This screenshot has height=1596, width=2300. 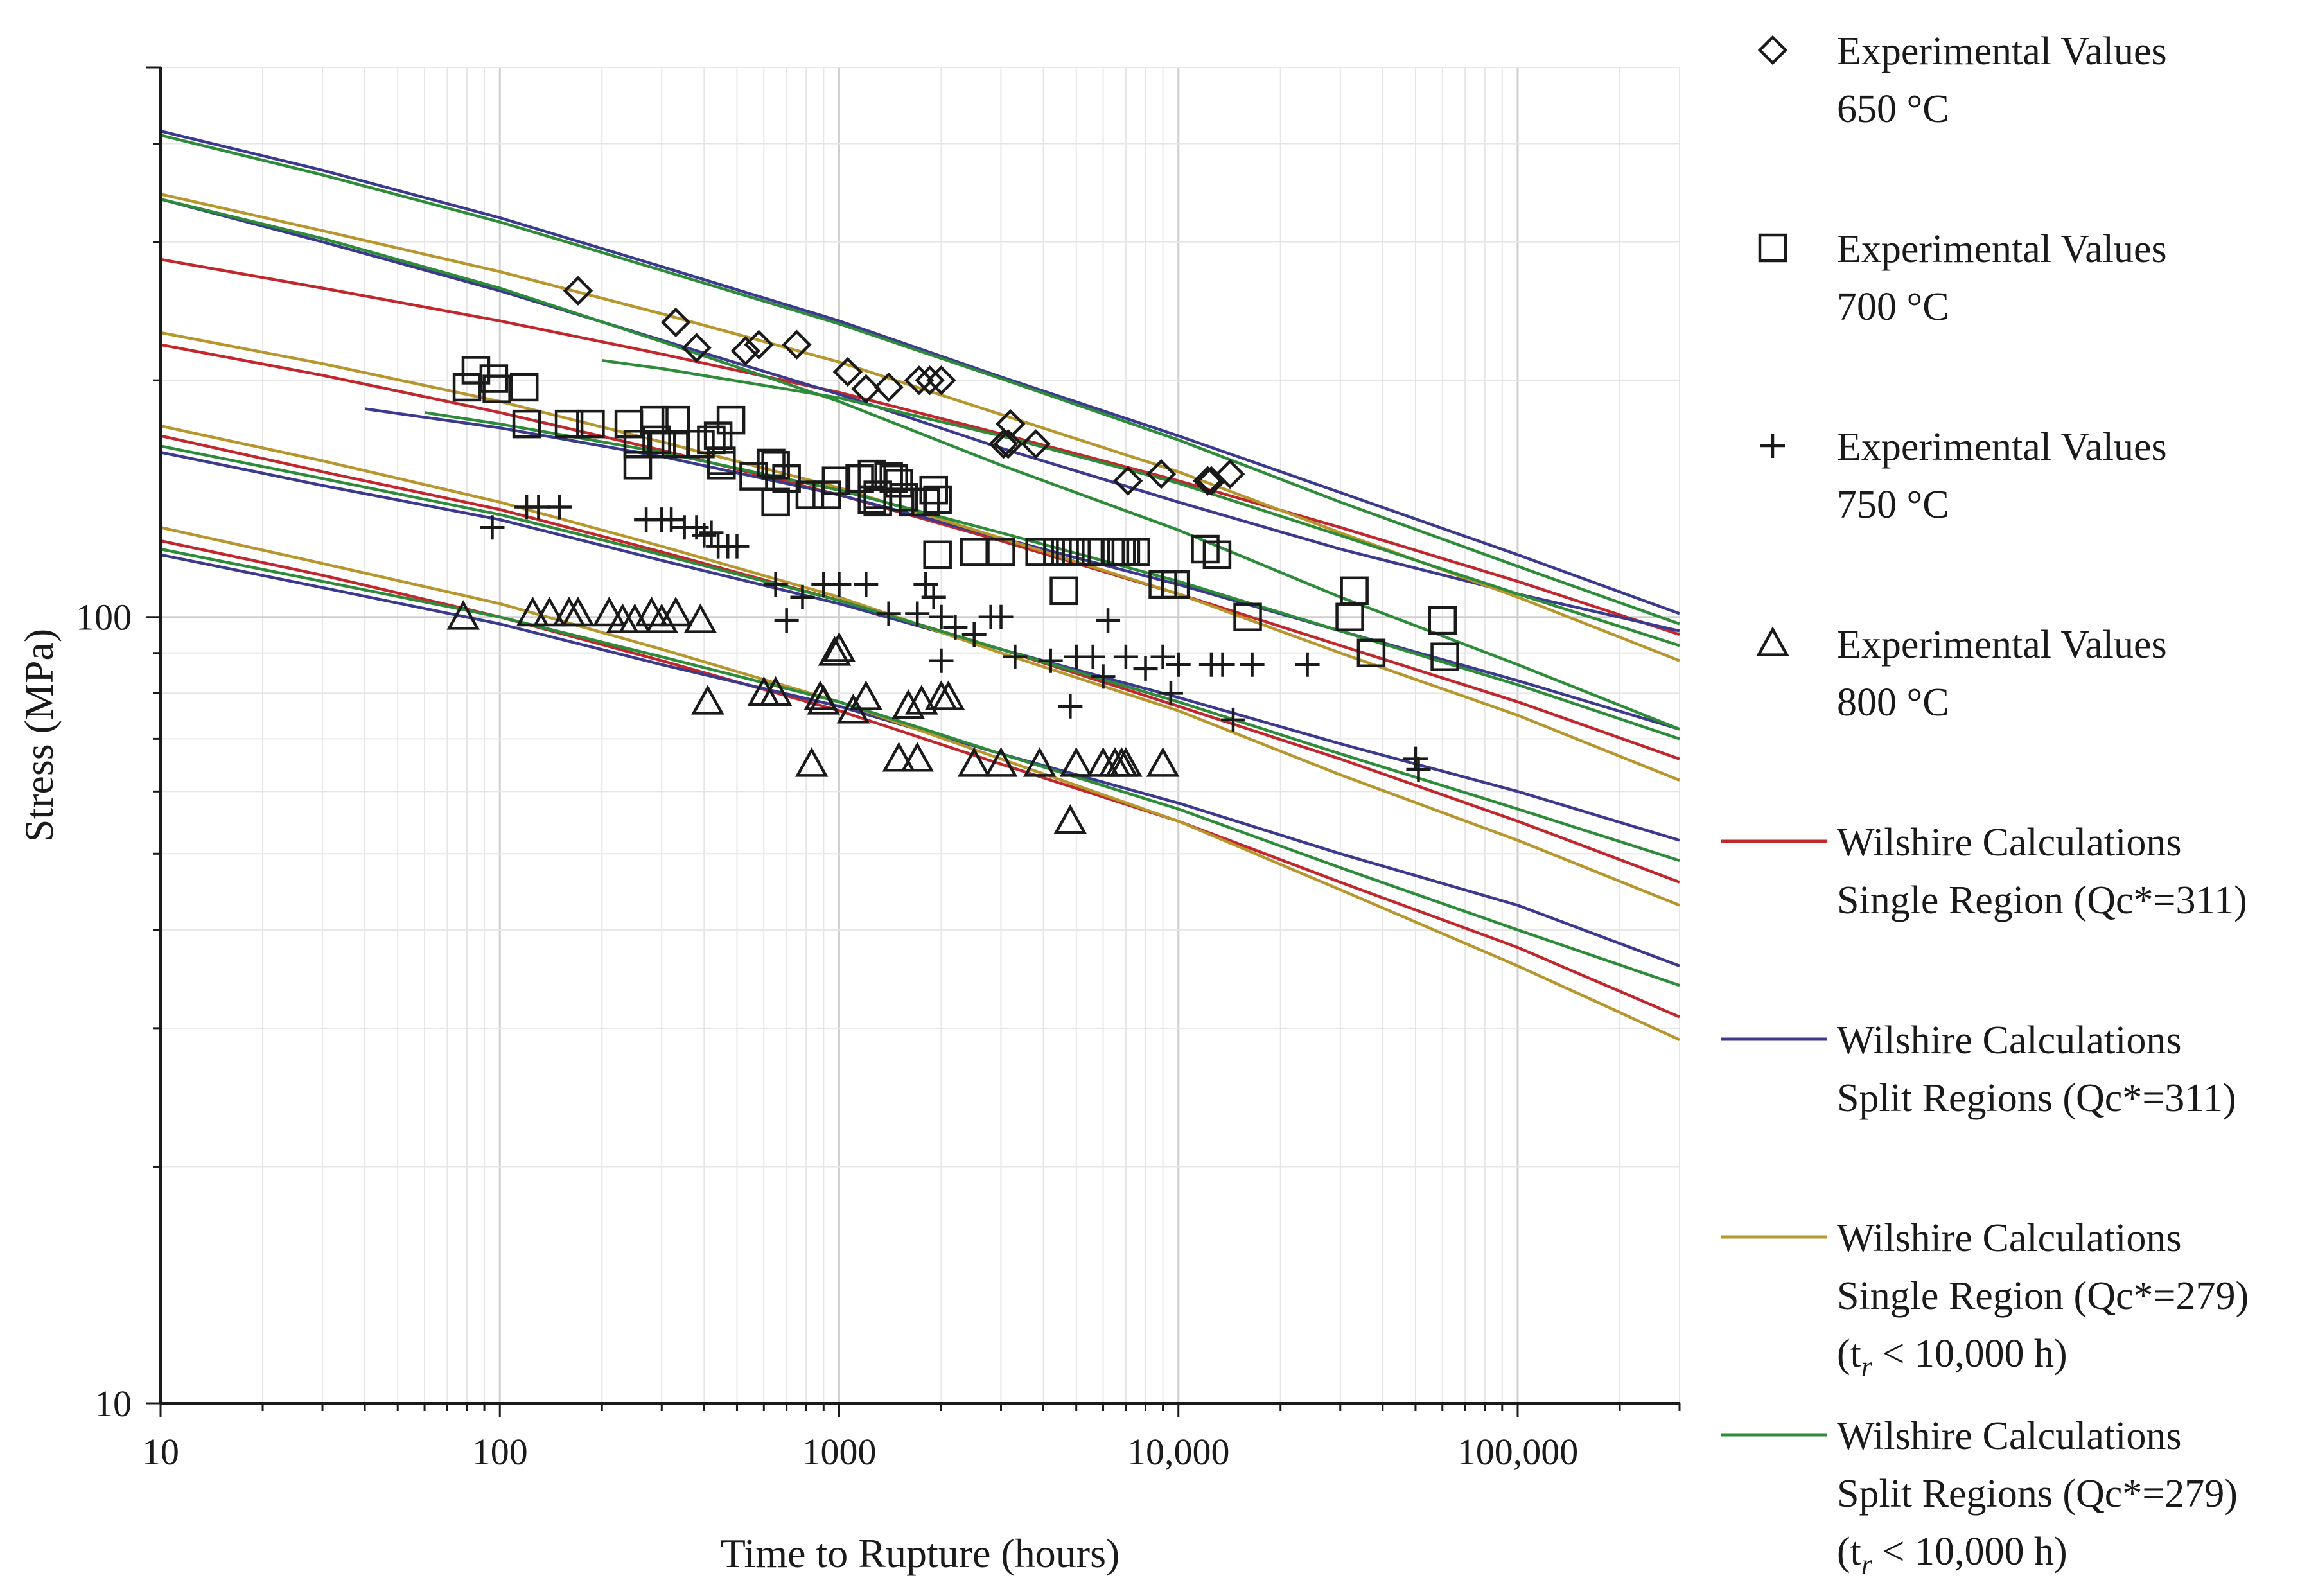 I want to click on y-axis-label: Stress (MPa), so click(x=39, y=735).